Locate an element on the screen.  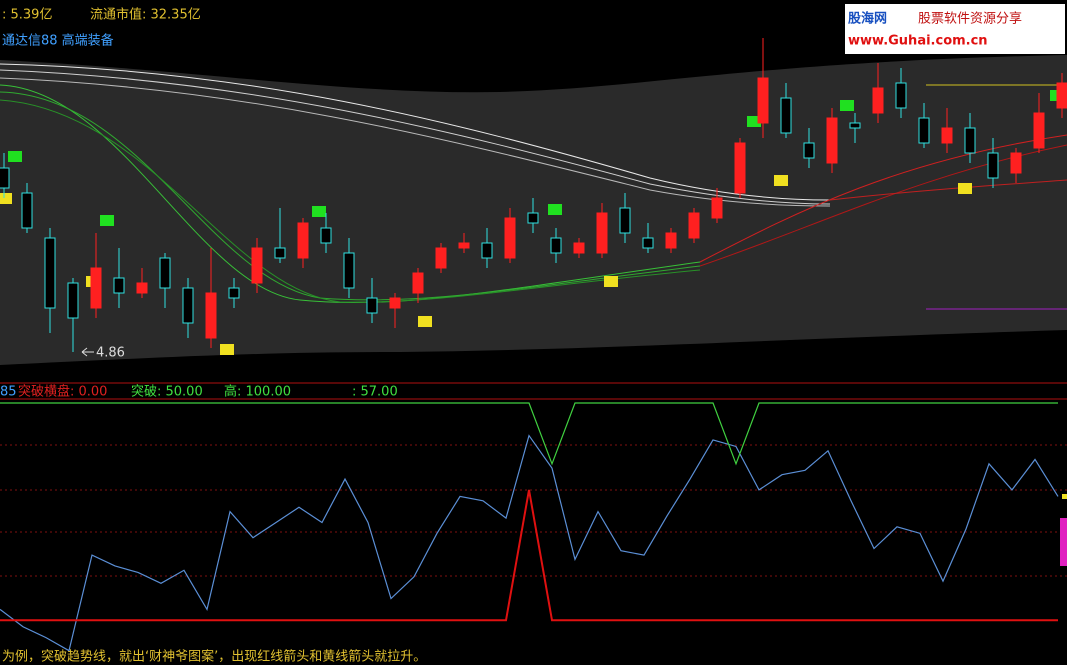
indicator-high: 高: 100.00 is located at coordinates (257, 392).